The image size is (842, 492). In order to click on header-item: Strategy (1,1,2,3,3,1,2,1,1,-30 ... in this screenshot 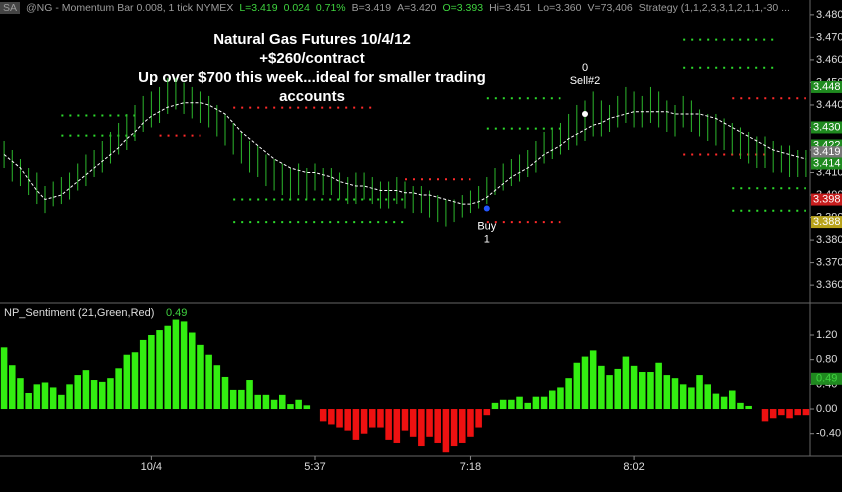, I will do `click(714, 7)`.